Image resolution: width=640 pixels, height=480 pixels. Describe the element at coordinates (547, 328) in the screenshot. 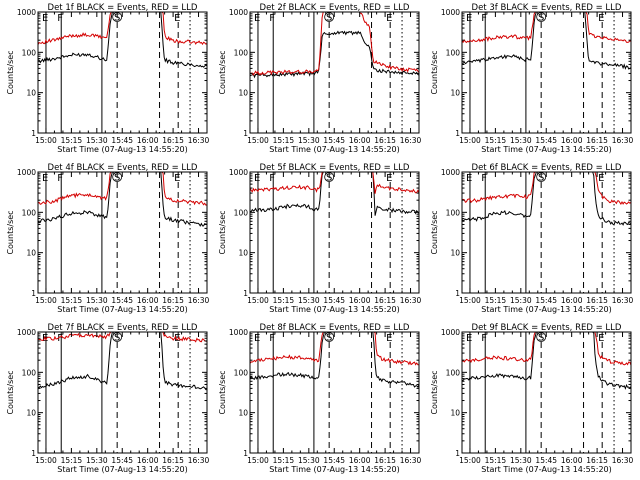

I see `panel-title: Det 9f BLACK = Events, RED = LLD` at that location.